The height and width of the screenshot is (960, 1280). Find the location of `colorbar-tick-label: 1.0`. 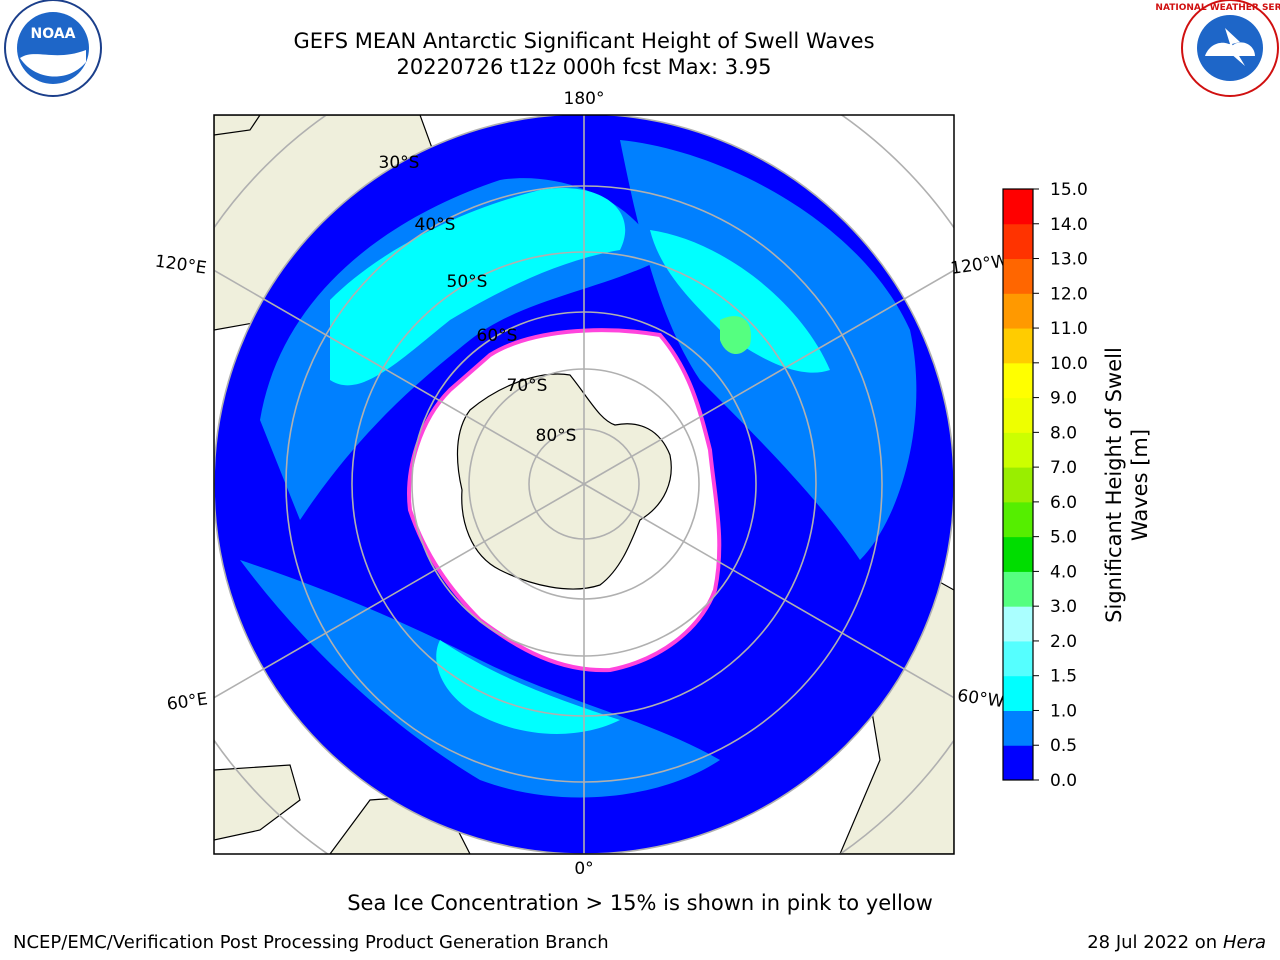

colorbar-tick-label: 1.0 is located at coordinates (1063, 711).